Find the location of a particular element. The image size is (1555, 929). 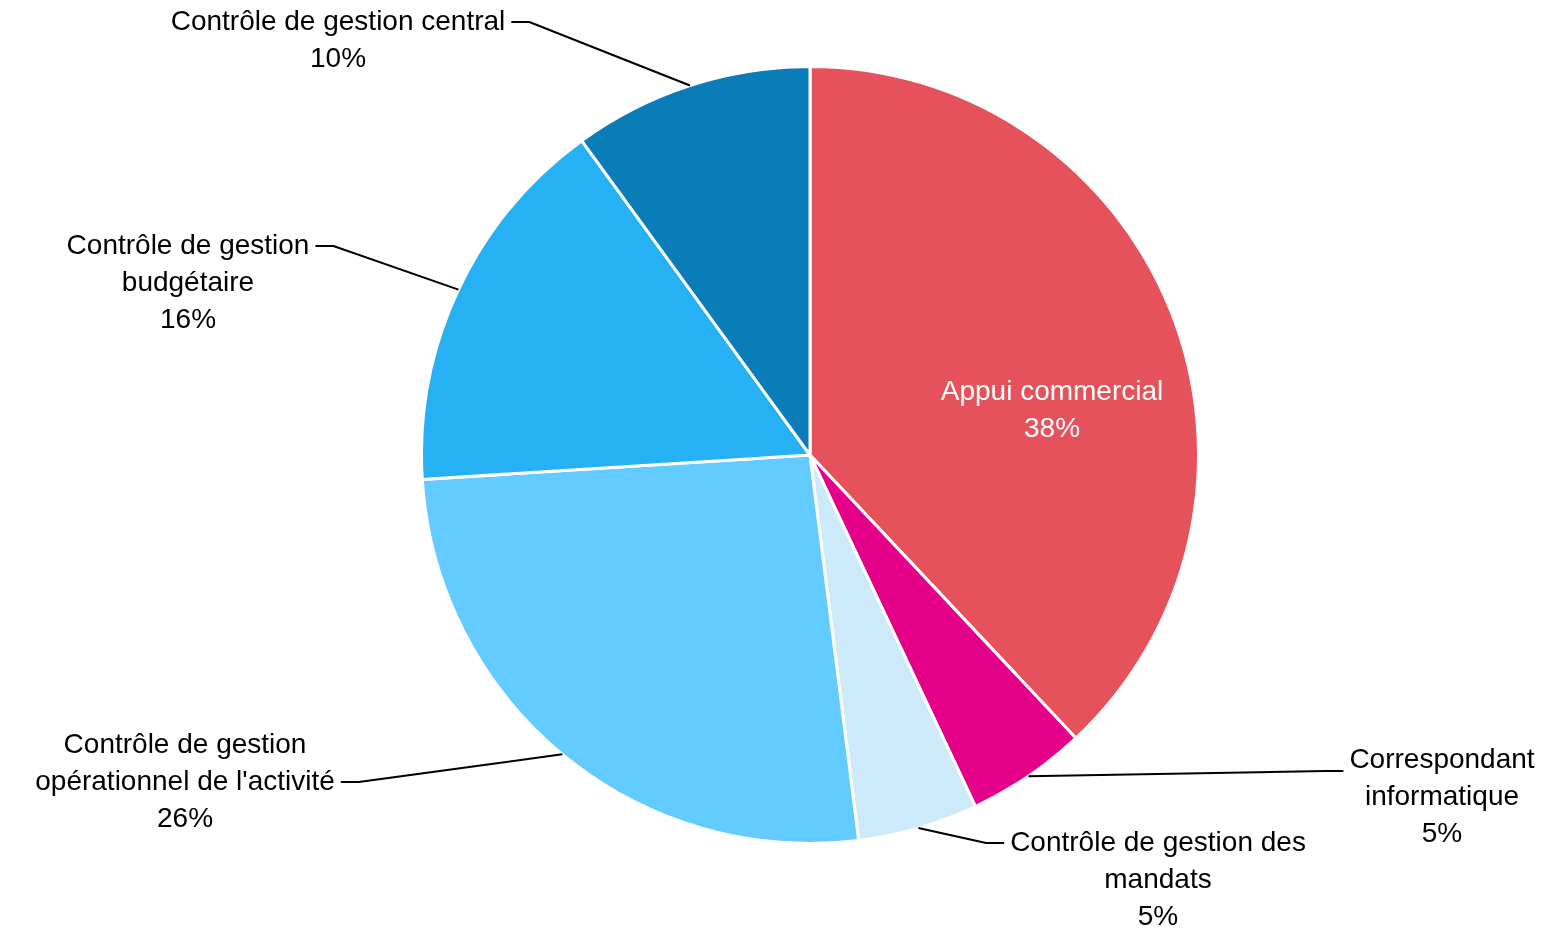

slice-label: Appui commercial is located at coordinates (1052, 390).